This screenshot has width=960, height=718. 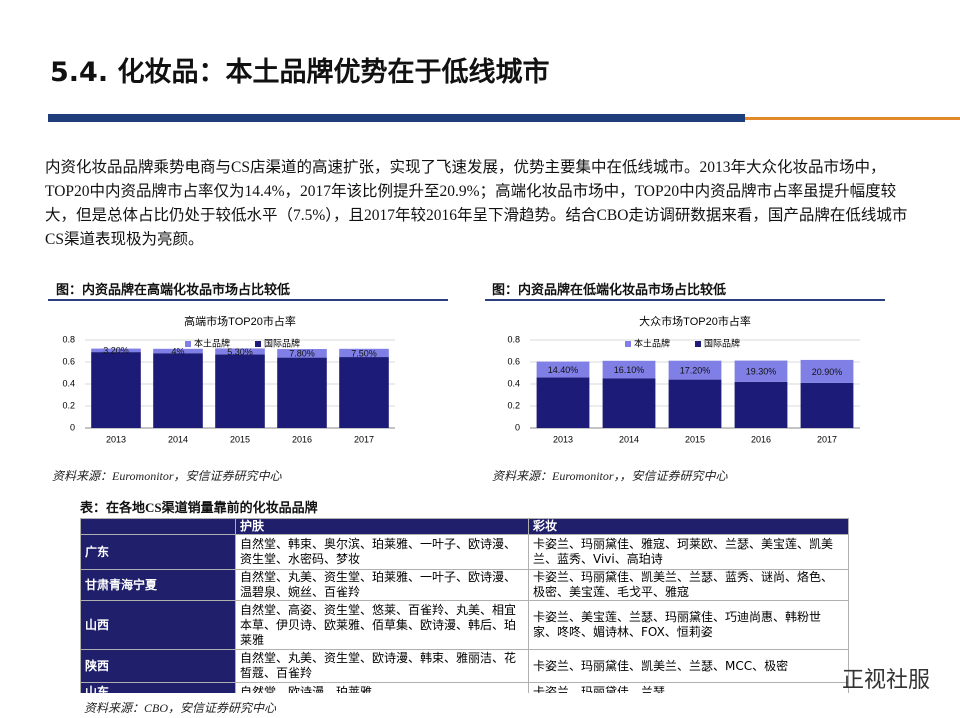 I want to click on data-label: 19.30%, so click(x=761, y=372).